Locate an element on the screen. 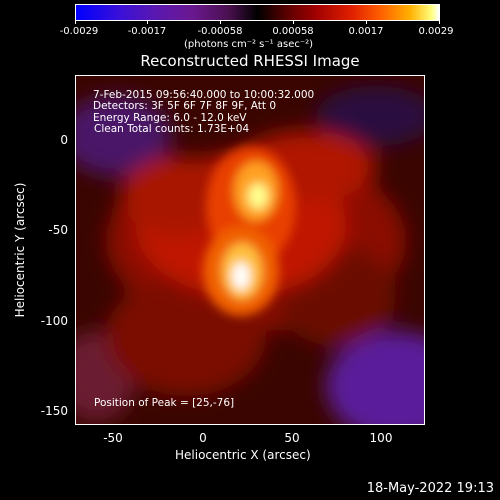 The width and height of the screenshot is (500, 500). colorbar-units: (photons cm⁻² s⁻¹ asec⁻²) is located at coordinates (249, 44).